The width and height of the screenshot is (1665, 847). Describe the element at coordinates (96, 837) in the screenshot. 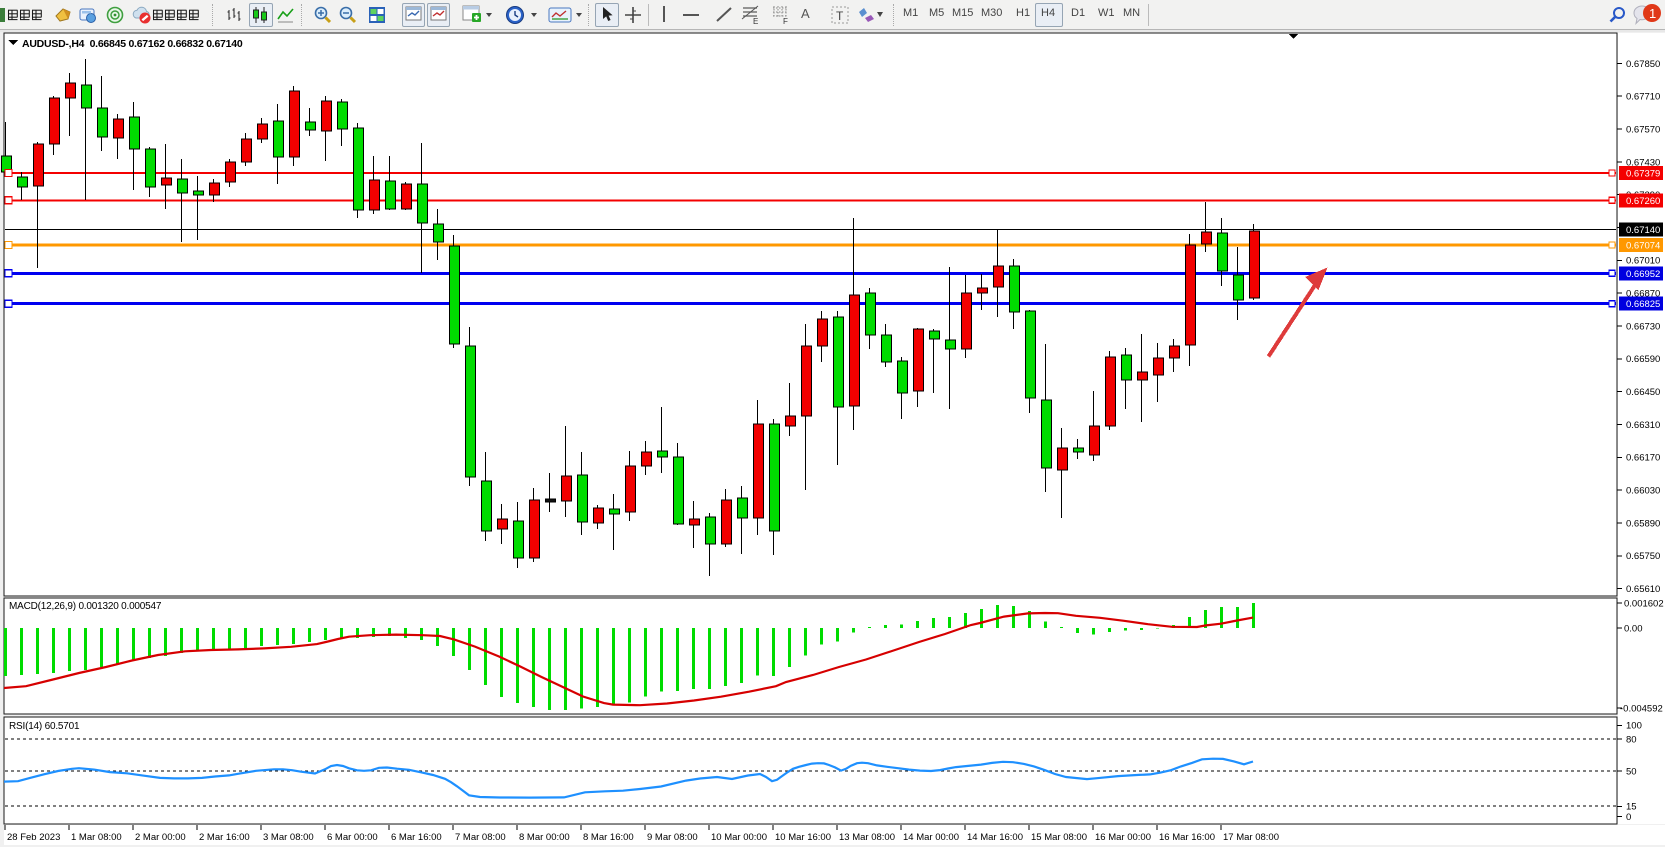

I see `svg-text: 1 Mar 08:00` at that location.